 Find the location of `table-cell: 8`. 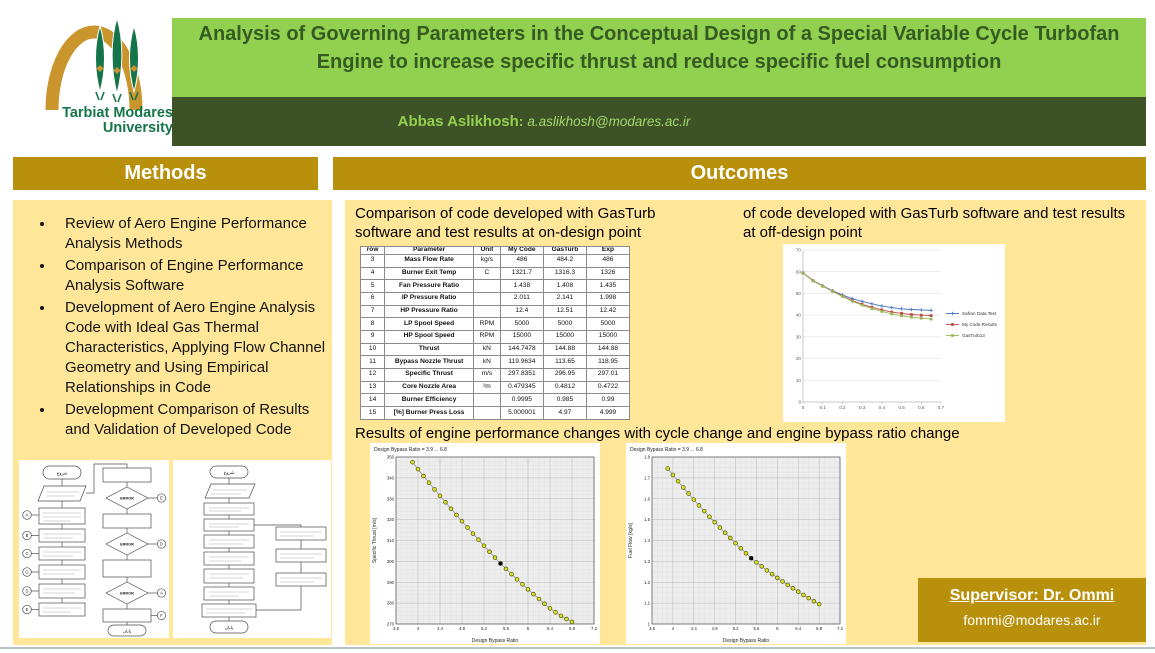

table-cell: 8 is located at coordinates (372, 324).